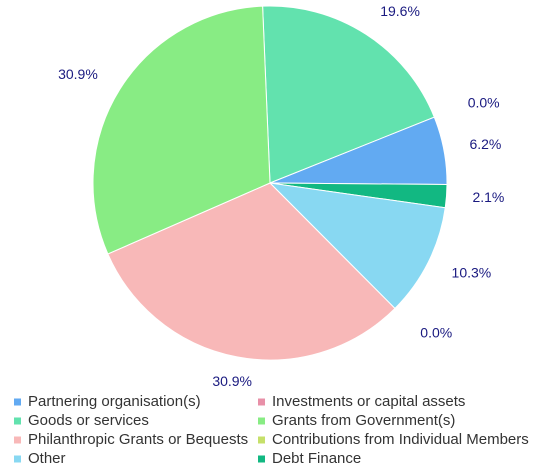 This screenshot has height=472, width=540. What do you see at coordinates (47, 458) in the screenshot?
I see `legend-label: Other` at bounding box center [47, 458].